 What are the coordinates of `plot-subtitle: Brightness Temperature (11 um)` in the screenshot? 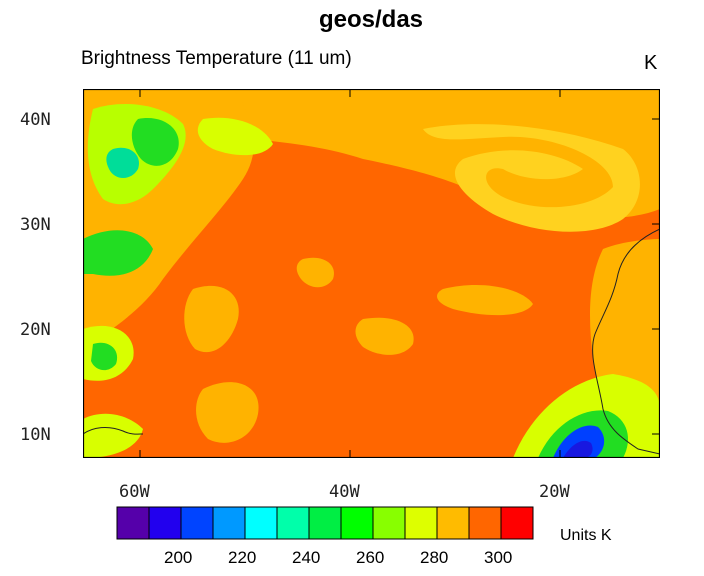 It's located at (216, 58).